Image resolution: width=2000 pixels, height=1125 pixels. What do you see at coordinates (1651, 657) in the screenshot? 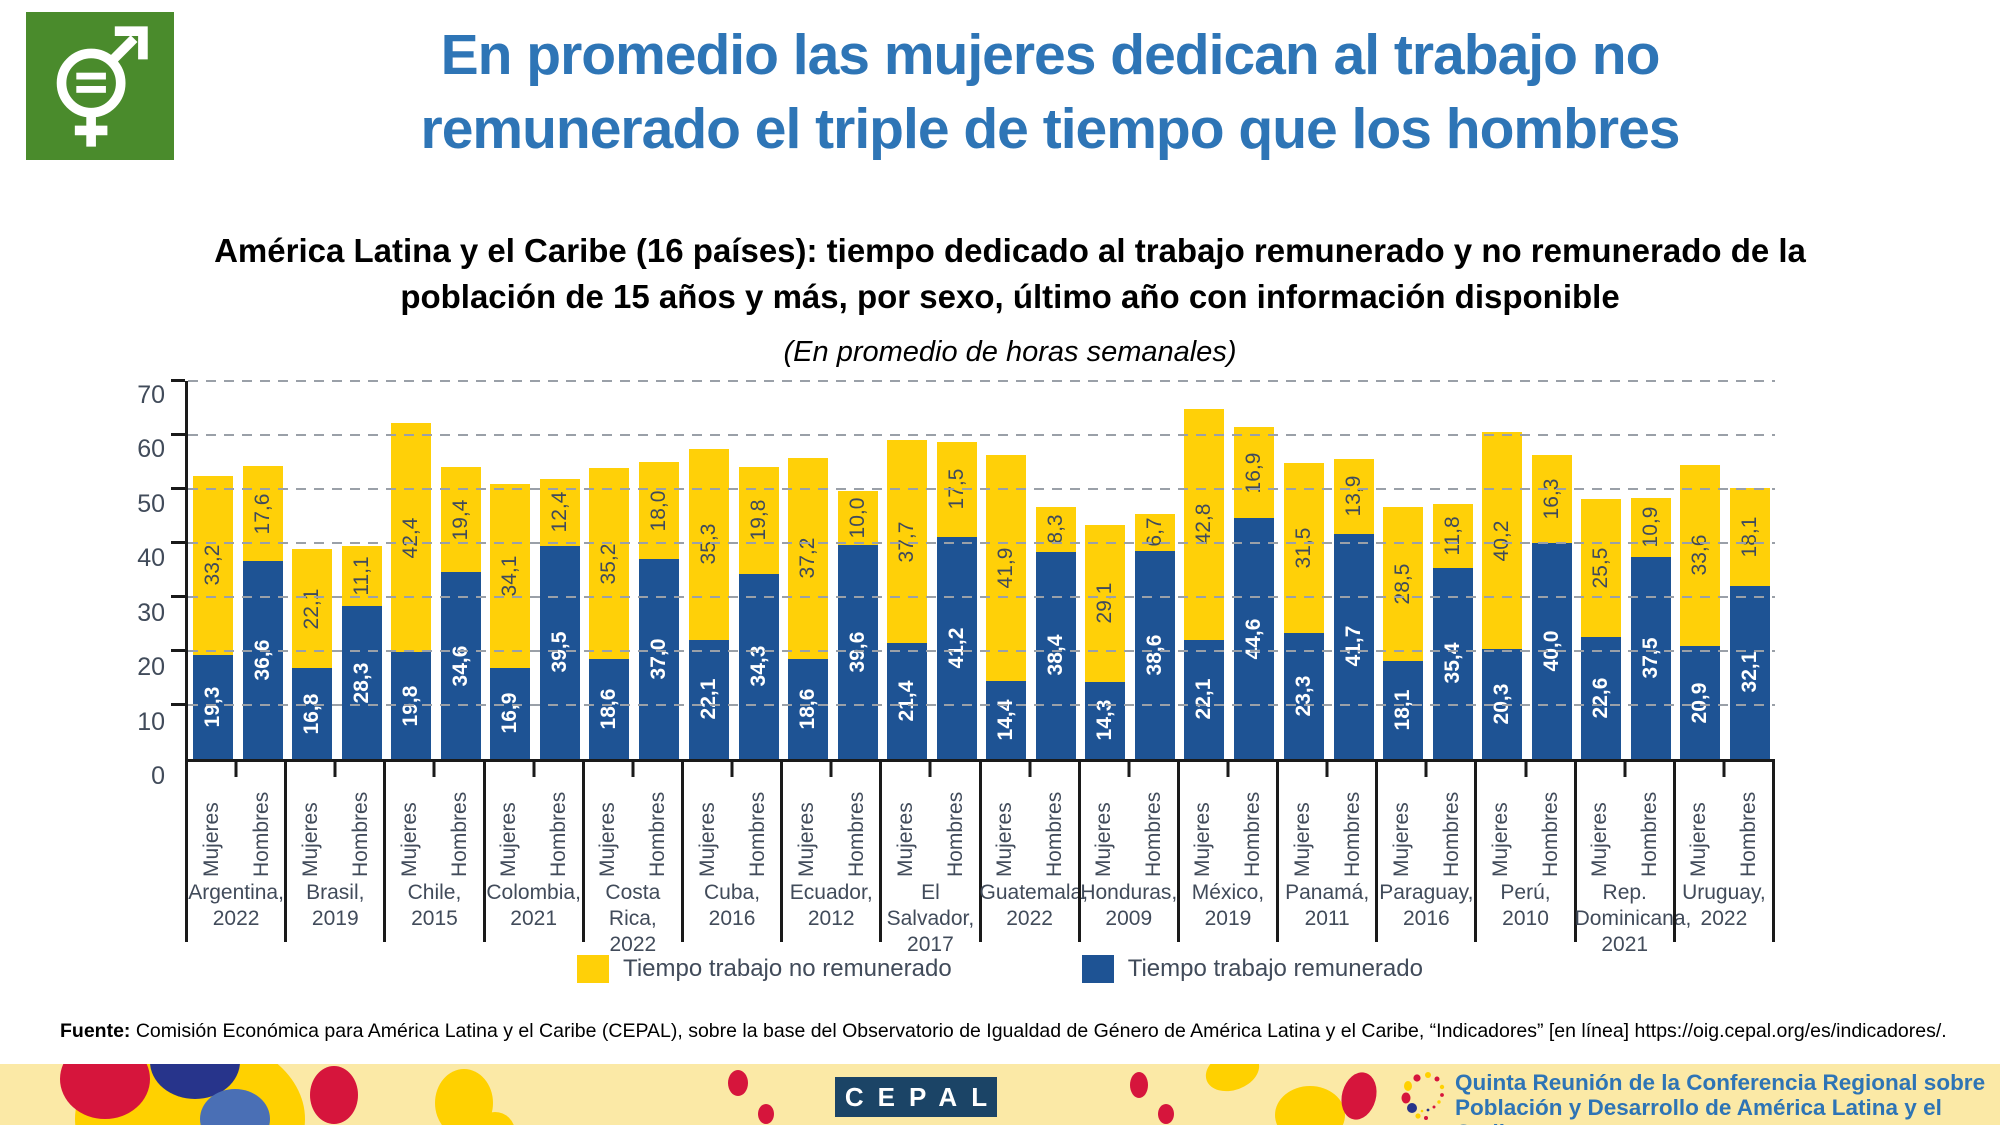
I see `segment-remunerado: 37,5` at bounding box center [1651, 657].